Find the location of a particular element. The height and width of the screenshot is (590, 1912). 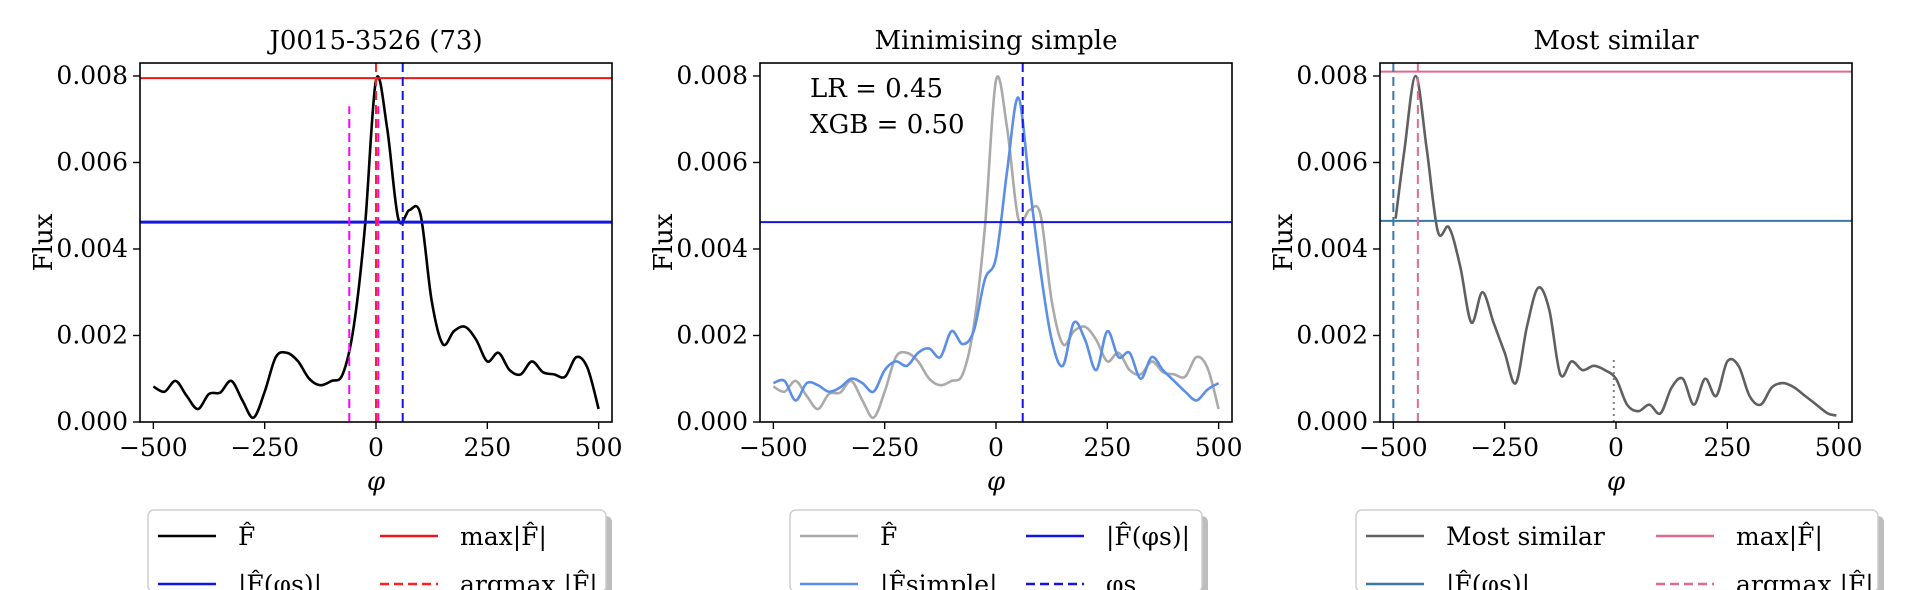

legend-label: φs is located at coordinates (1121, 580).